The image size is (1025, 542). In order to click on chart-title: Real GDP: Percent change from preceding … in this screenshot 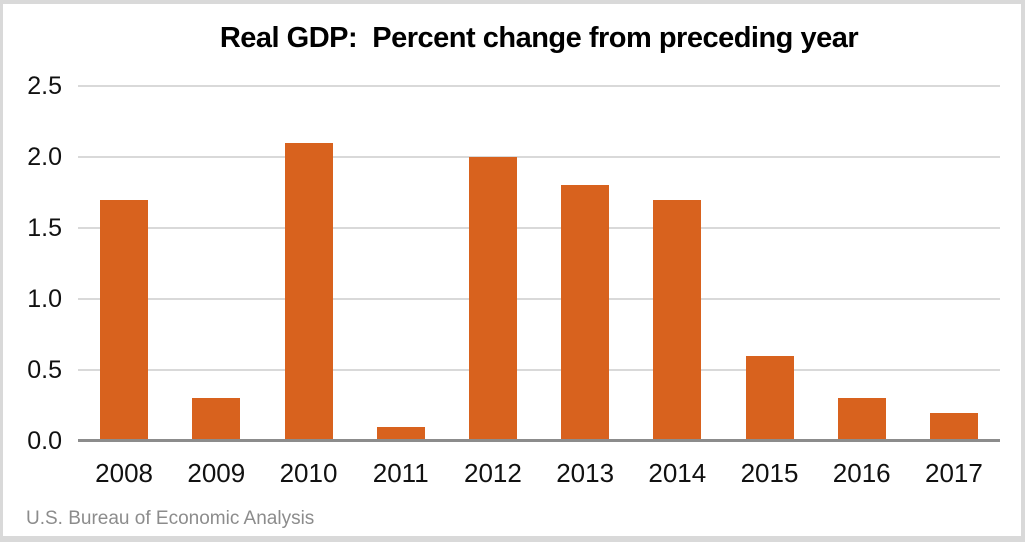, I will do `click(539, 38)`.